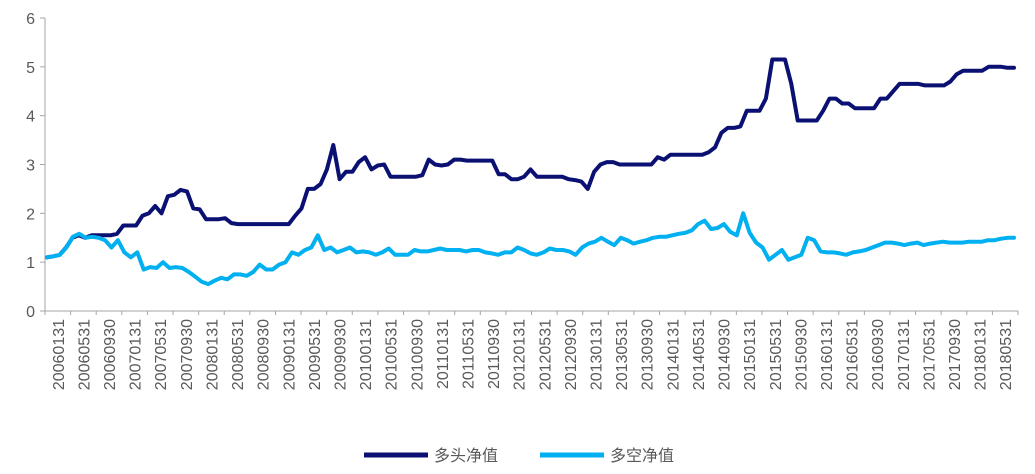  What do you see at coordinates (30, 166) in the screenshot?
I see `y-tick-label: 3` at bounding box center [30, 166].